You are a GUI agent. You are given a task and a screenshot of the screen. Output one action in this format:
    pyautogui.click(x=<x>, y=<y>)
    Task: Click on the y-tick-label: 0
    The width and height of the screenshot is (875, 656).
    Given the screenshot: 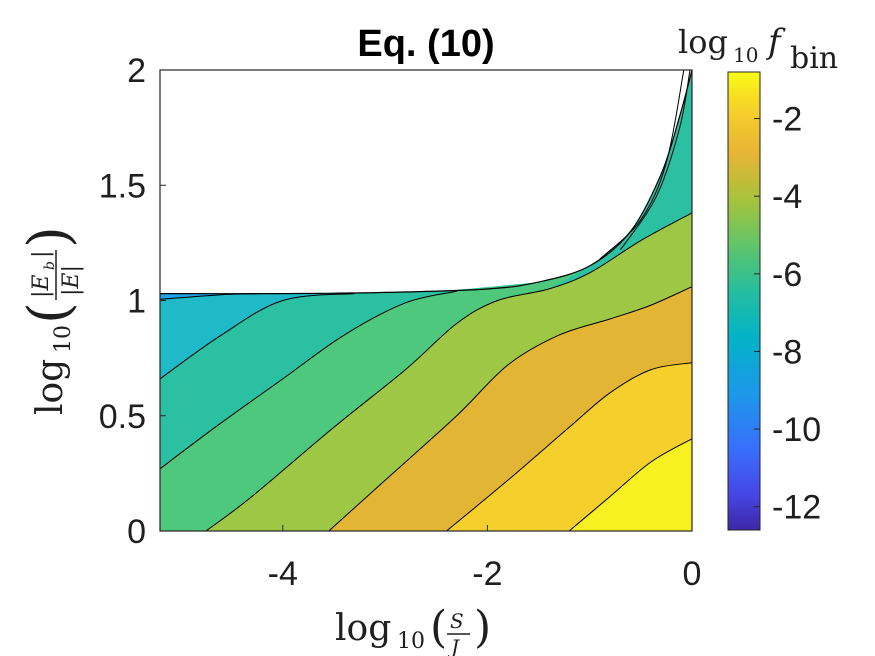 What is the action you would take?
    pyautogui.click(x=136, y=532)
    